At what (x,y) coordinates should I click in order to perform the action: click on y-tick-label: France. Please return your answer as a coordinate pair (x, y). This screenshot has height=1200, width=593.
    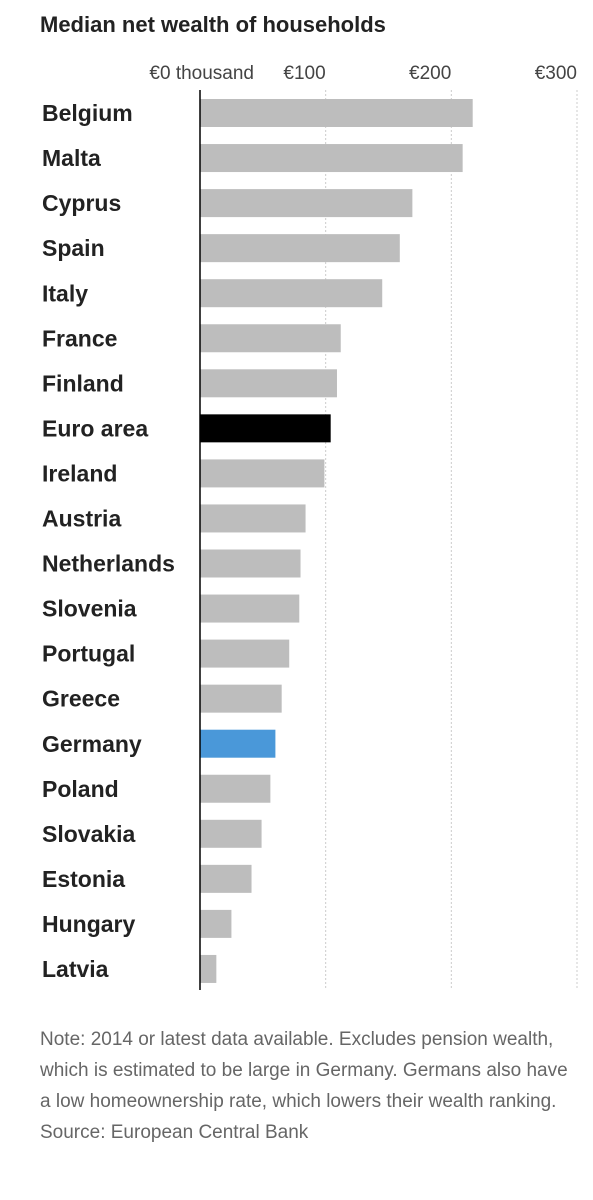
    Looking at the image, I should click on (79, 338).